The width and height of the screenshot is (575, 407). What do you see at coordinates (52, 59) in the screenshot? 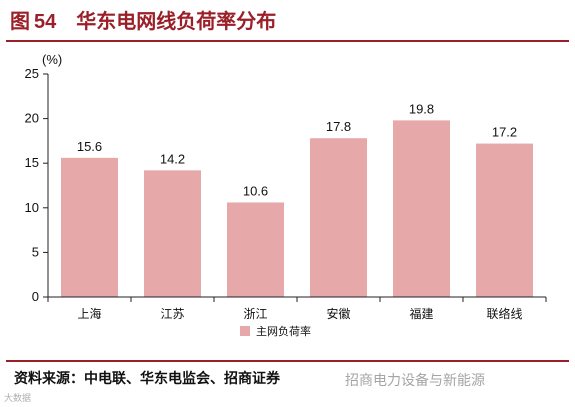
I see `y-axis-unit: (%)` at bounding box center [52, 59].